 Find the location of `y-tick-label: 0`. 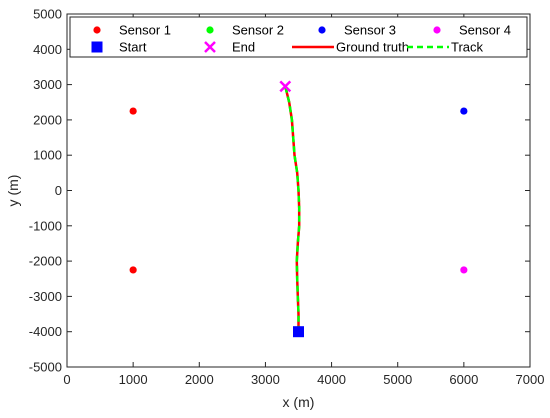

y-tick-label: 0 is located at coordinates (58, 190).